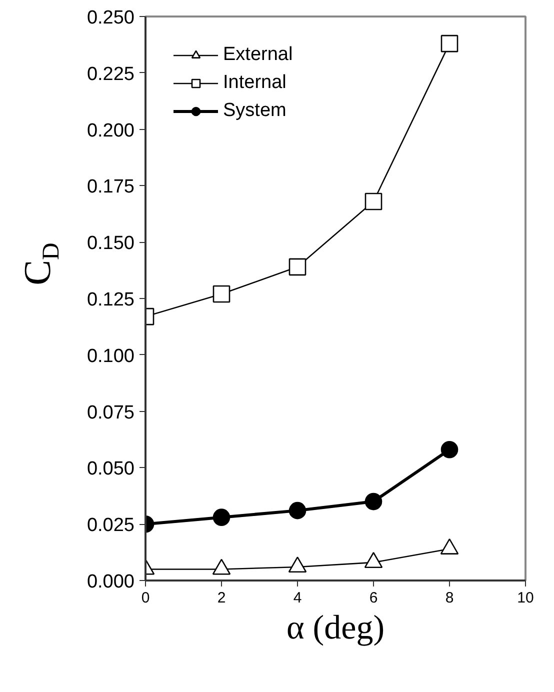 This screenshot has height=692, width=554. Describe the element at coordinates (110, 187) in the screenshot. I see `y-tick-label: 0.175` at that location.